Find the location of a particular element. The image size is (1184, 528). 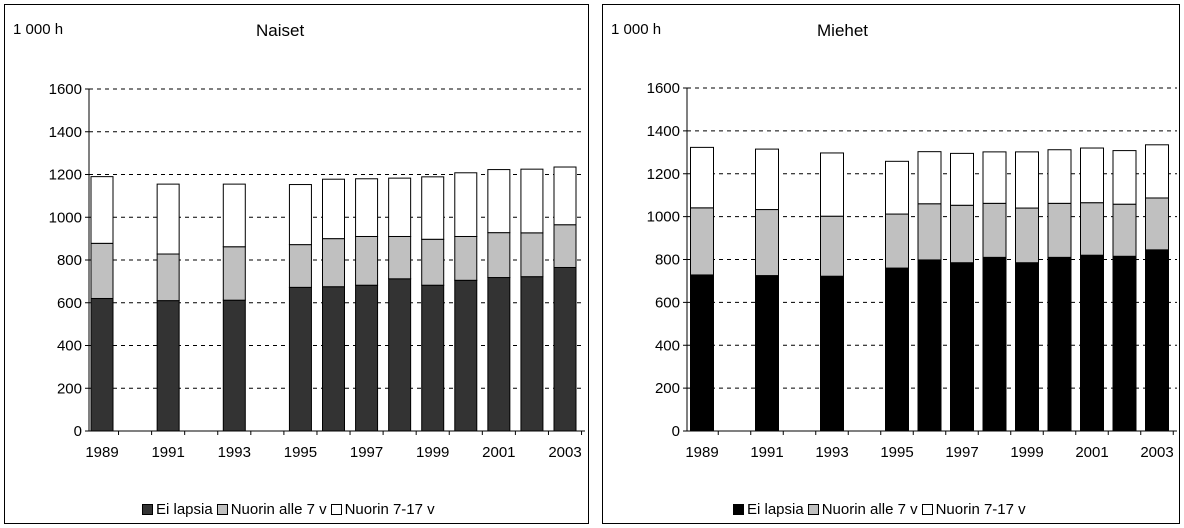

legend-item: Nuorin alle 7 v is located at coordinates (862, 509).